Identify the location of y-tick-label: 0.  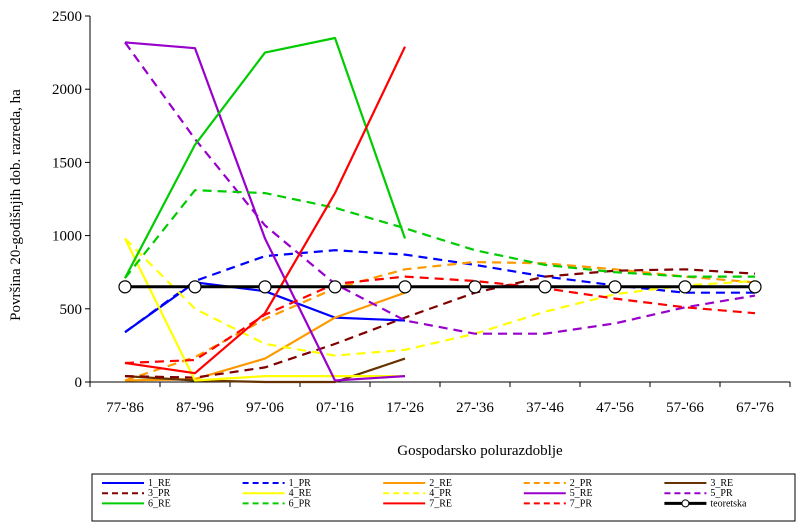
(79, 383).